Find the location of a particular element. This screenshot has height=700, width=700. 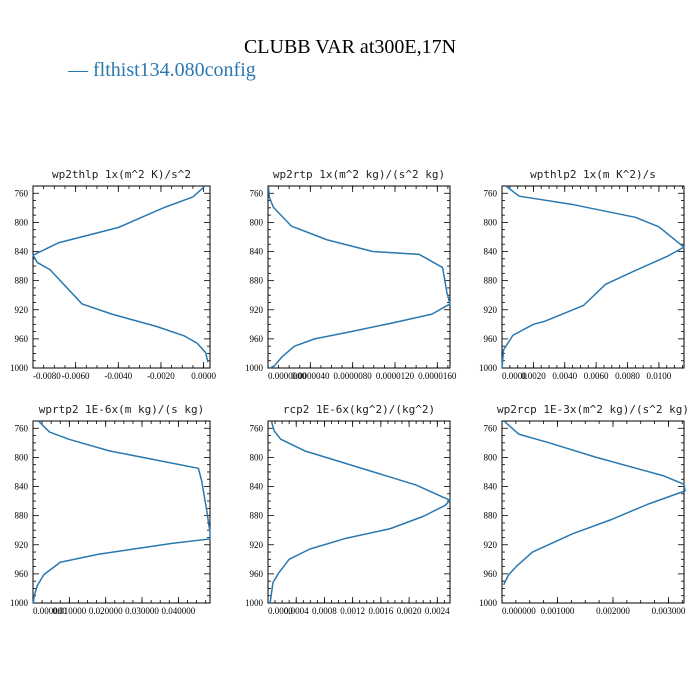

x-tick-label: 0.0000120 is located at coordinates (395, 376).